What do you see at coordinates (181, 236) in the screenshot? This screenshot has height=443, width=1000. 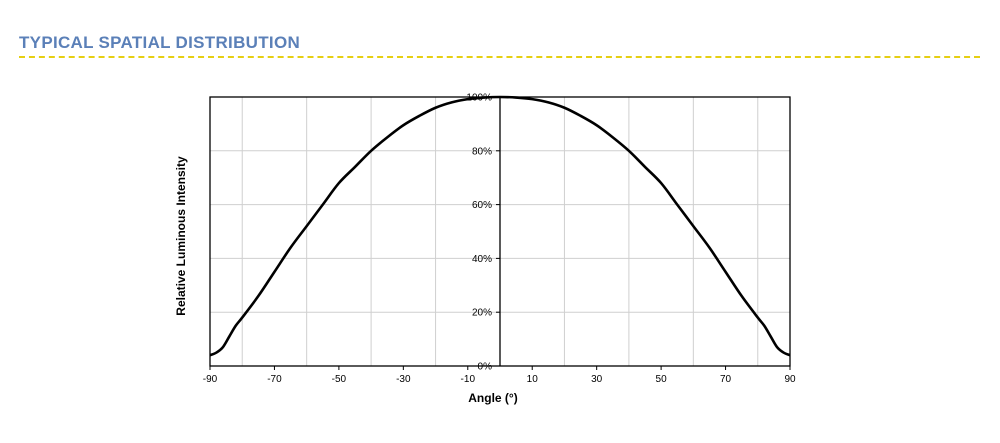 I see `y-axis-title: Relative Luminous Intensity` at bounding box center [181, 236].